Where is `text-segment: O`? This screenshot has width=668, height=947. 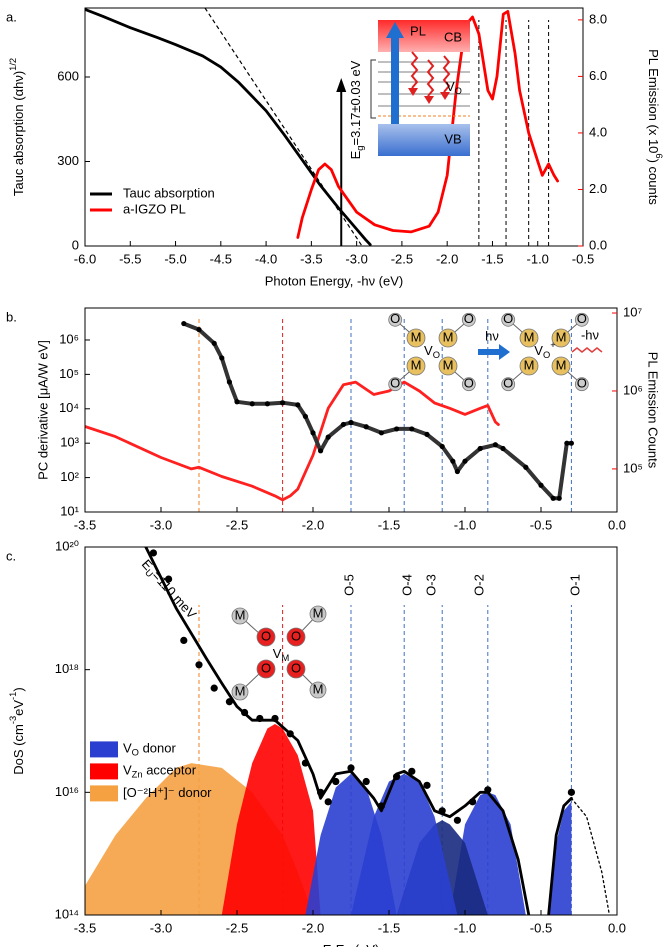
text-segment: O is located at coordinates (135, 753).